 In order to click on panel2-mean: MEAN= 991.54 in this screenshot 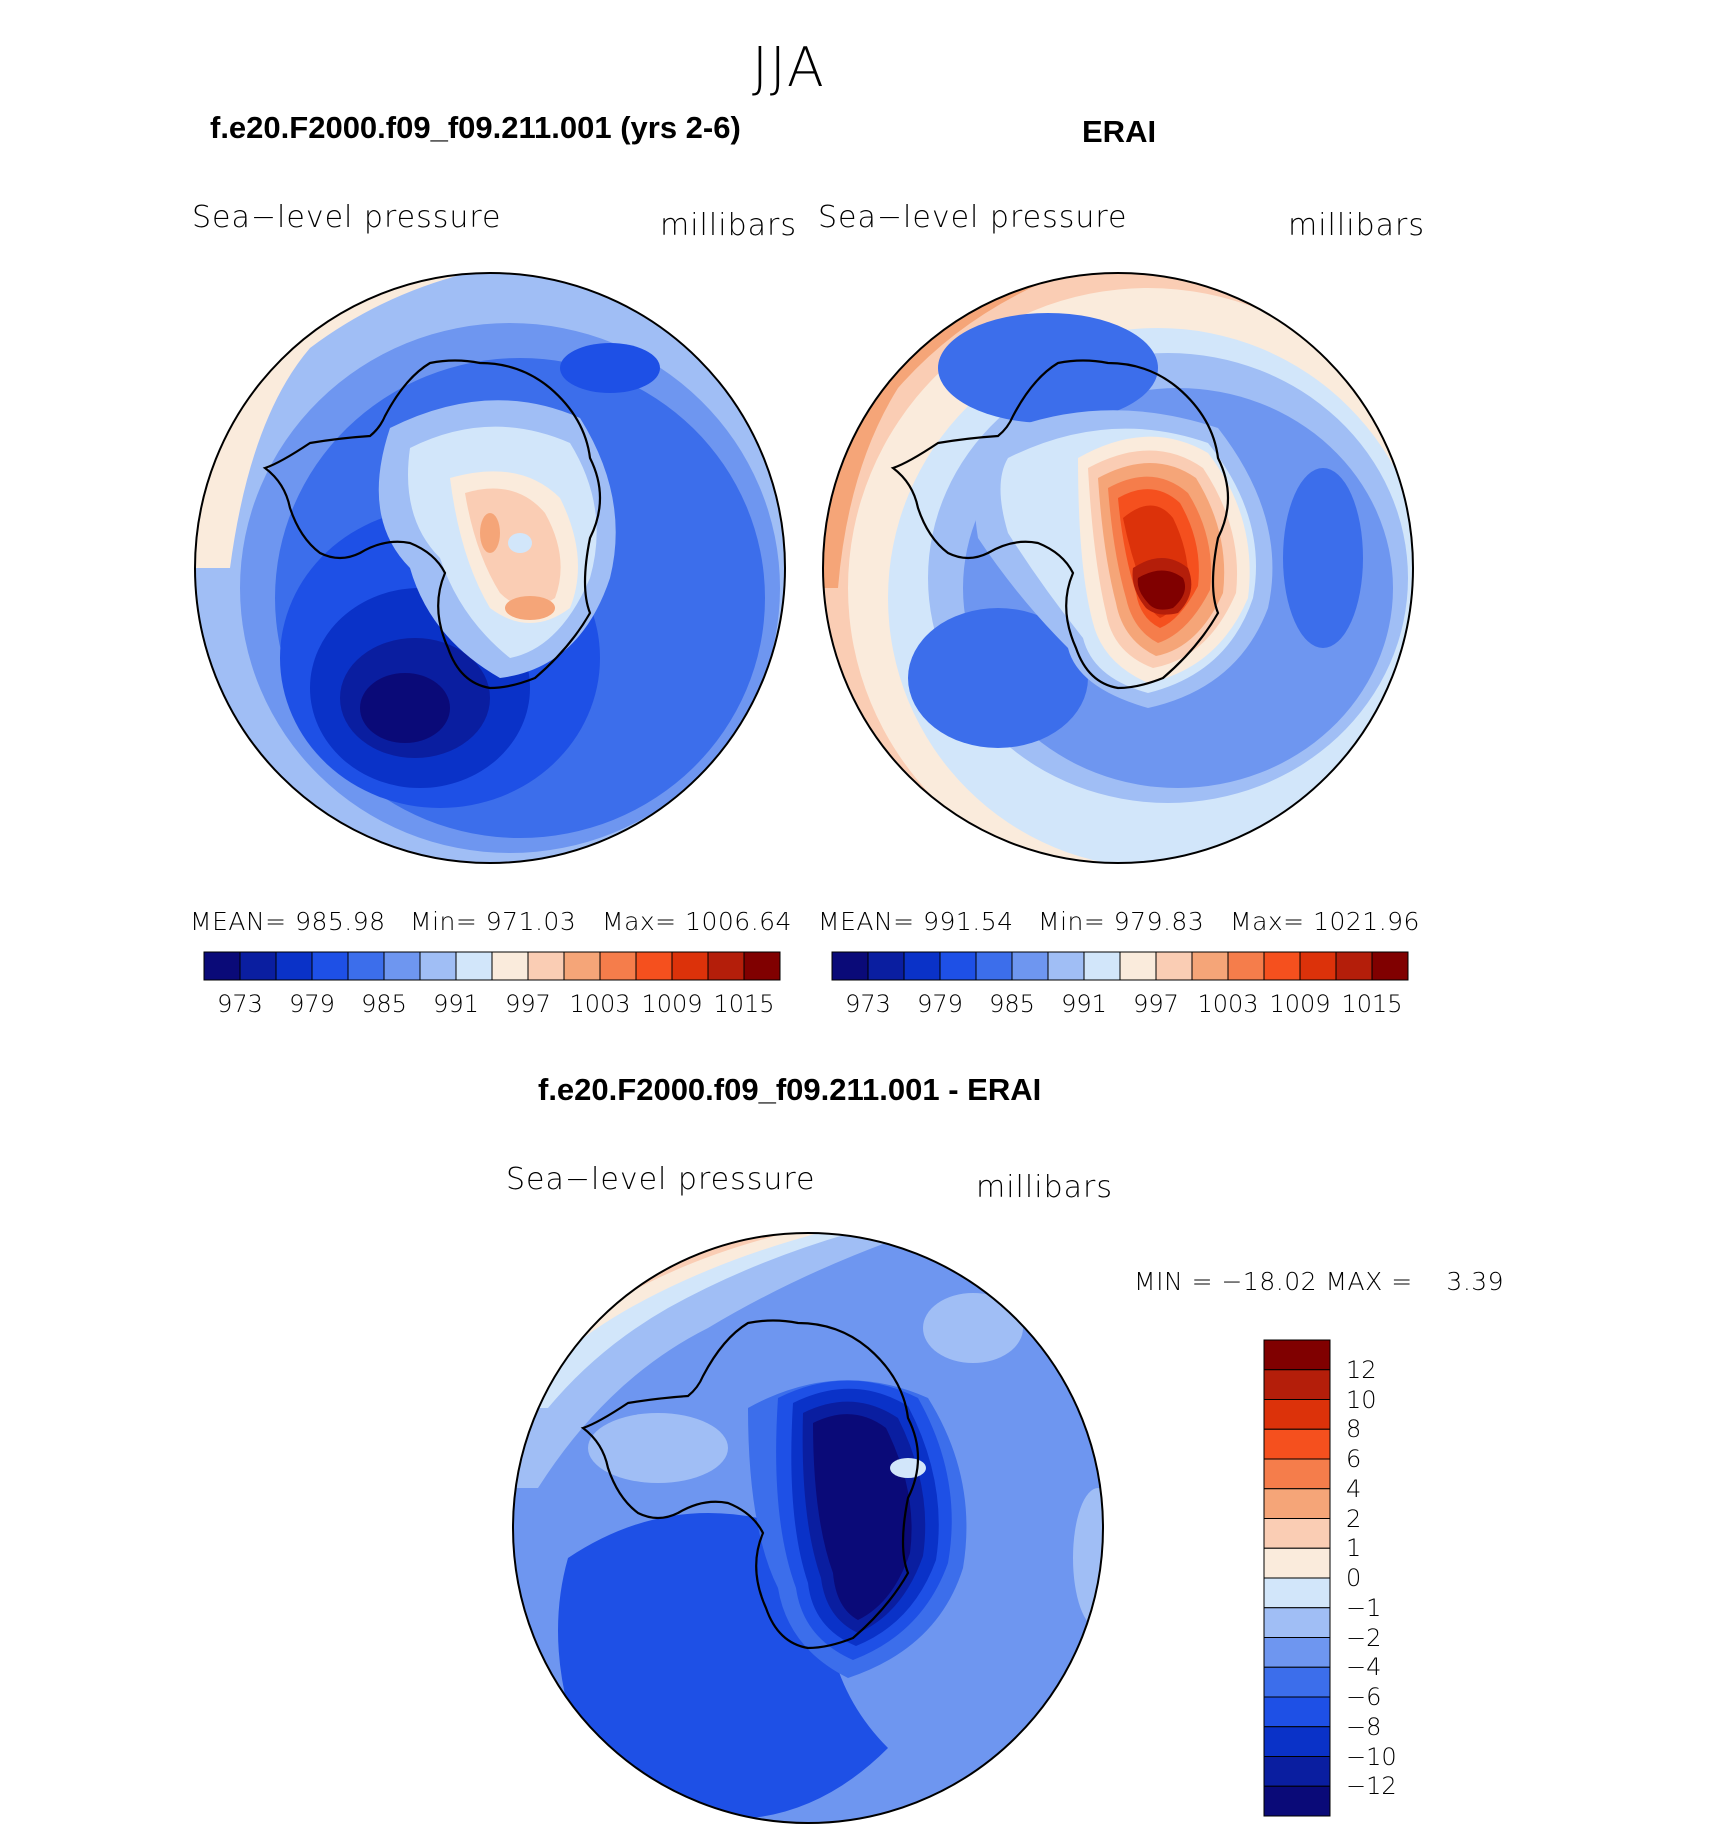, I will do `click(916, 921)`.